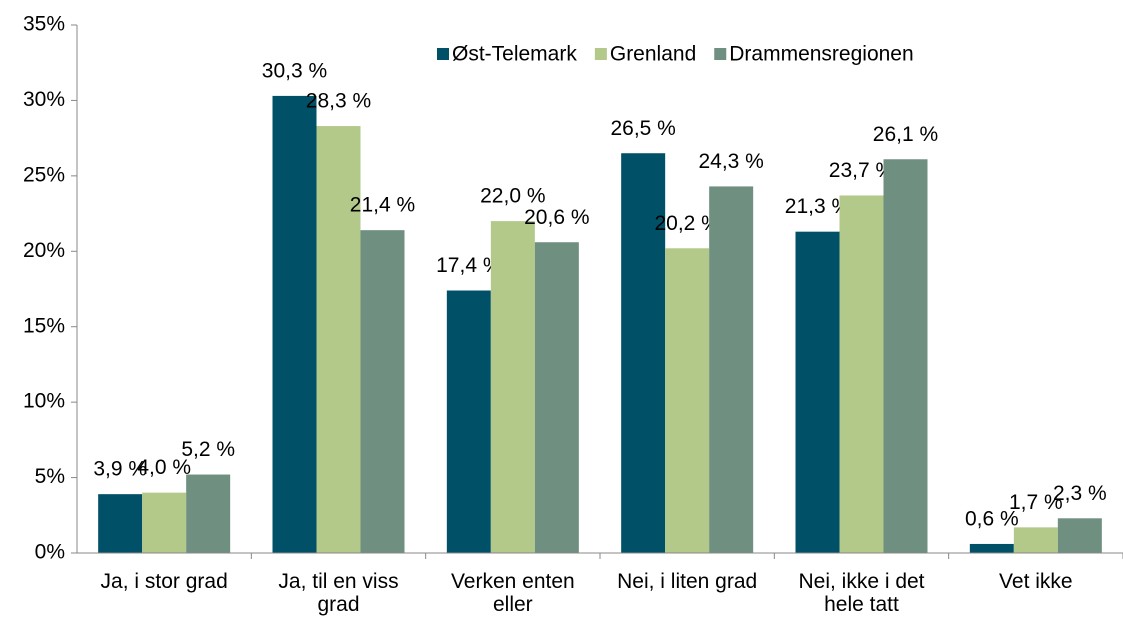 This screenshot has height=628, width=1123. Describe the element at coordinates (50, 552) in the screenshot. I see `y-tick-label: 0%` at that location.